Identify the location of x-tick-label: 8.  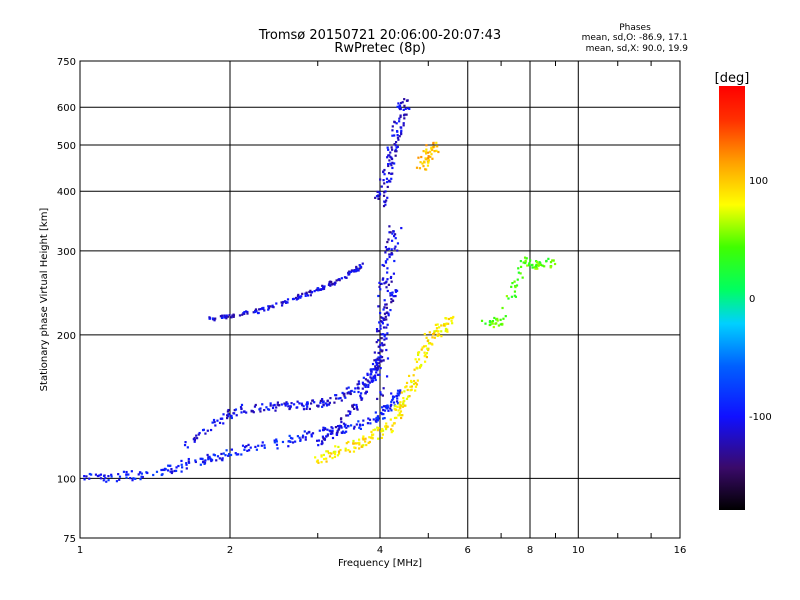
(530, 550).